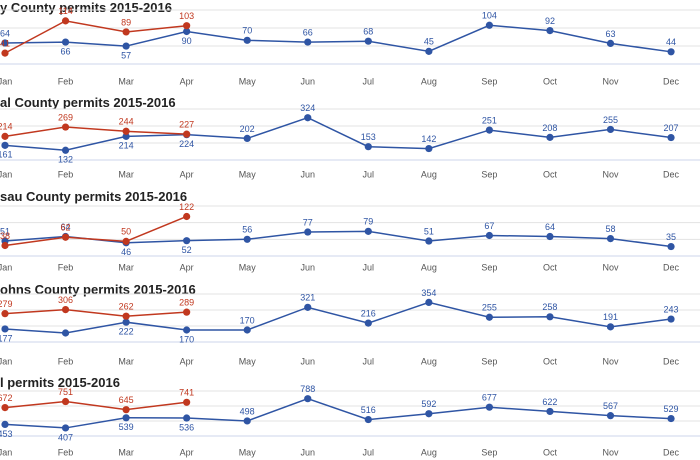 This screenshot has height=460, width=700. What do you see at coordinates (65, 392) in the screenshot?
I see `data-label: 751` at bounding box center [65, 392].